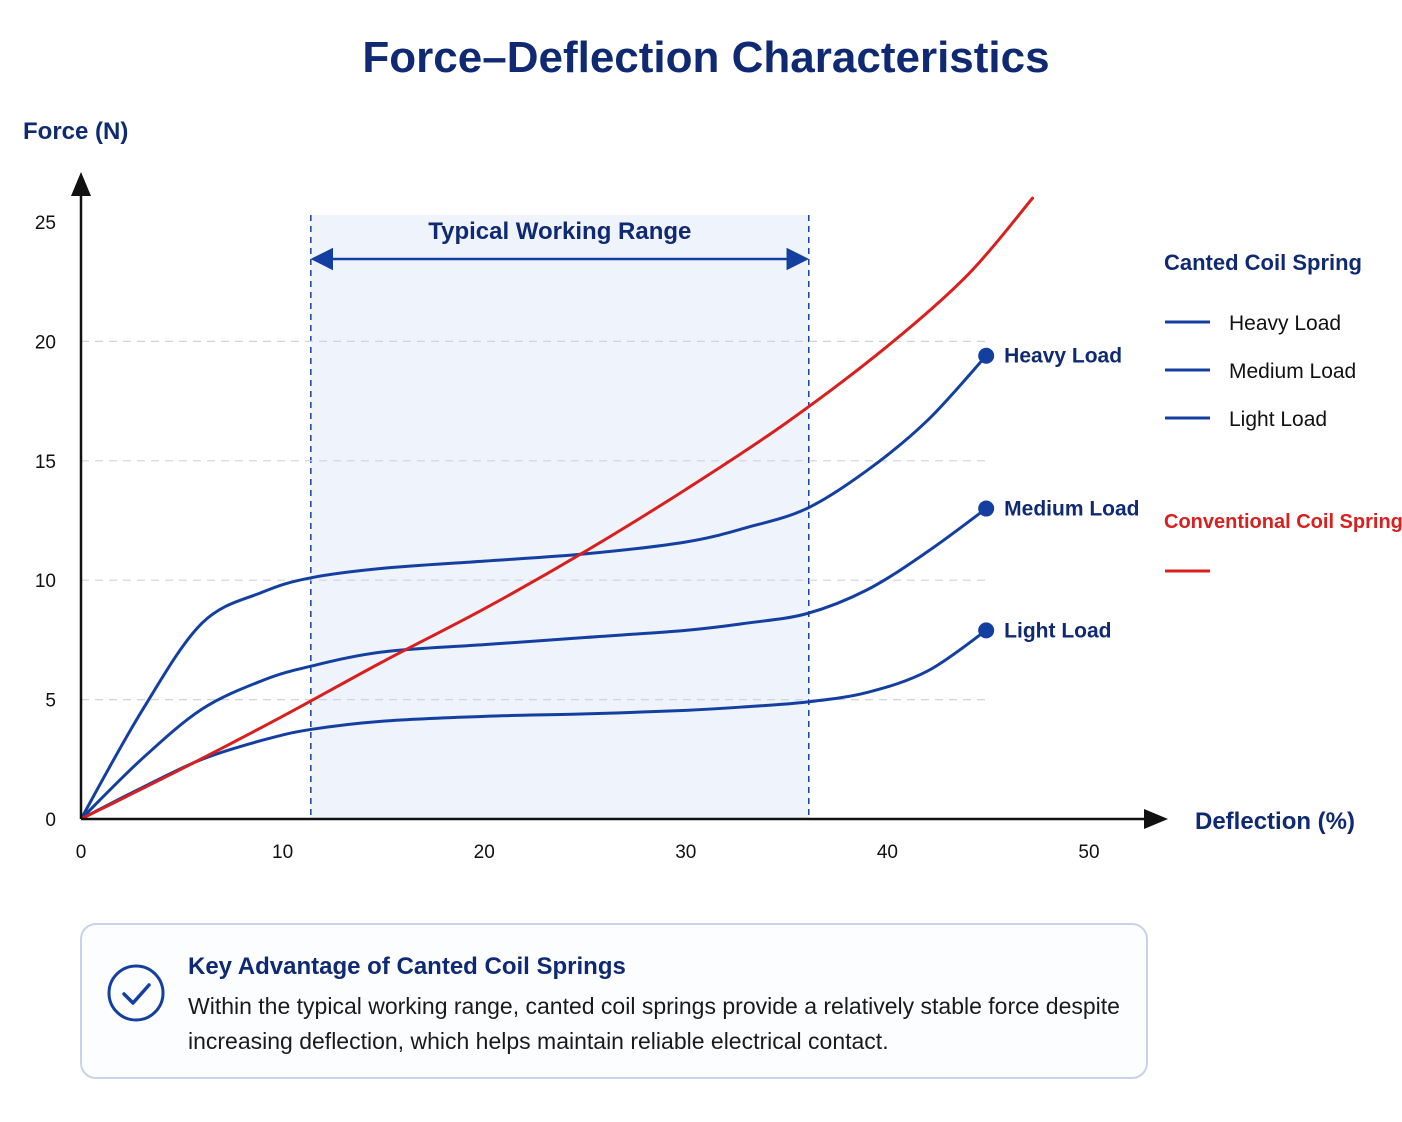 The height and width of the screenshot is (1122, 1402). Describe the element at coordinates (1285, 323) in the screenshot. I see `legend-item-heavy: Heavy Load` at that location.